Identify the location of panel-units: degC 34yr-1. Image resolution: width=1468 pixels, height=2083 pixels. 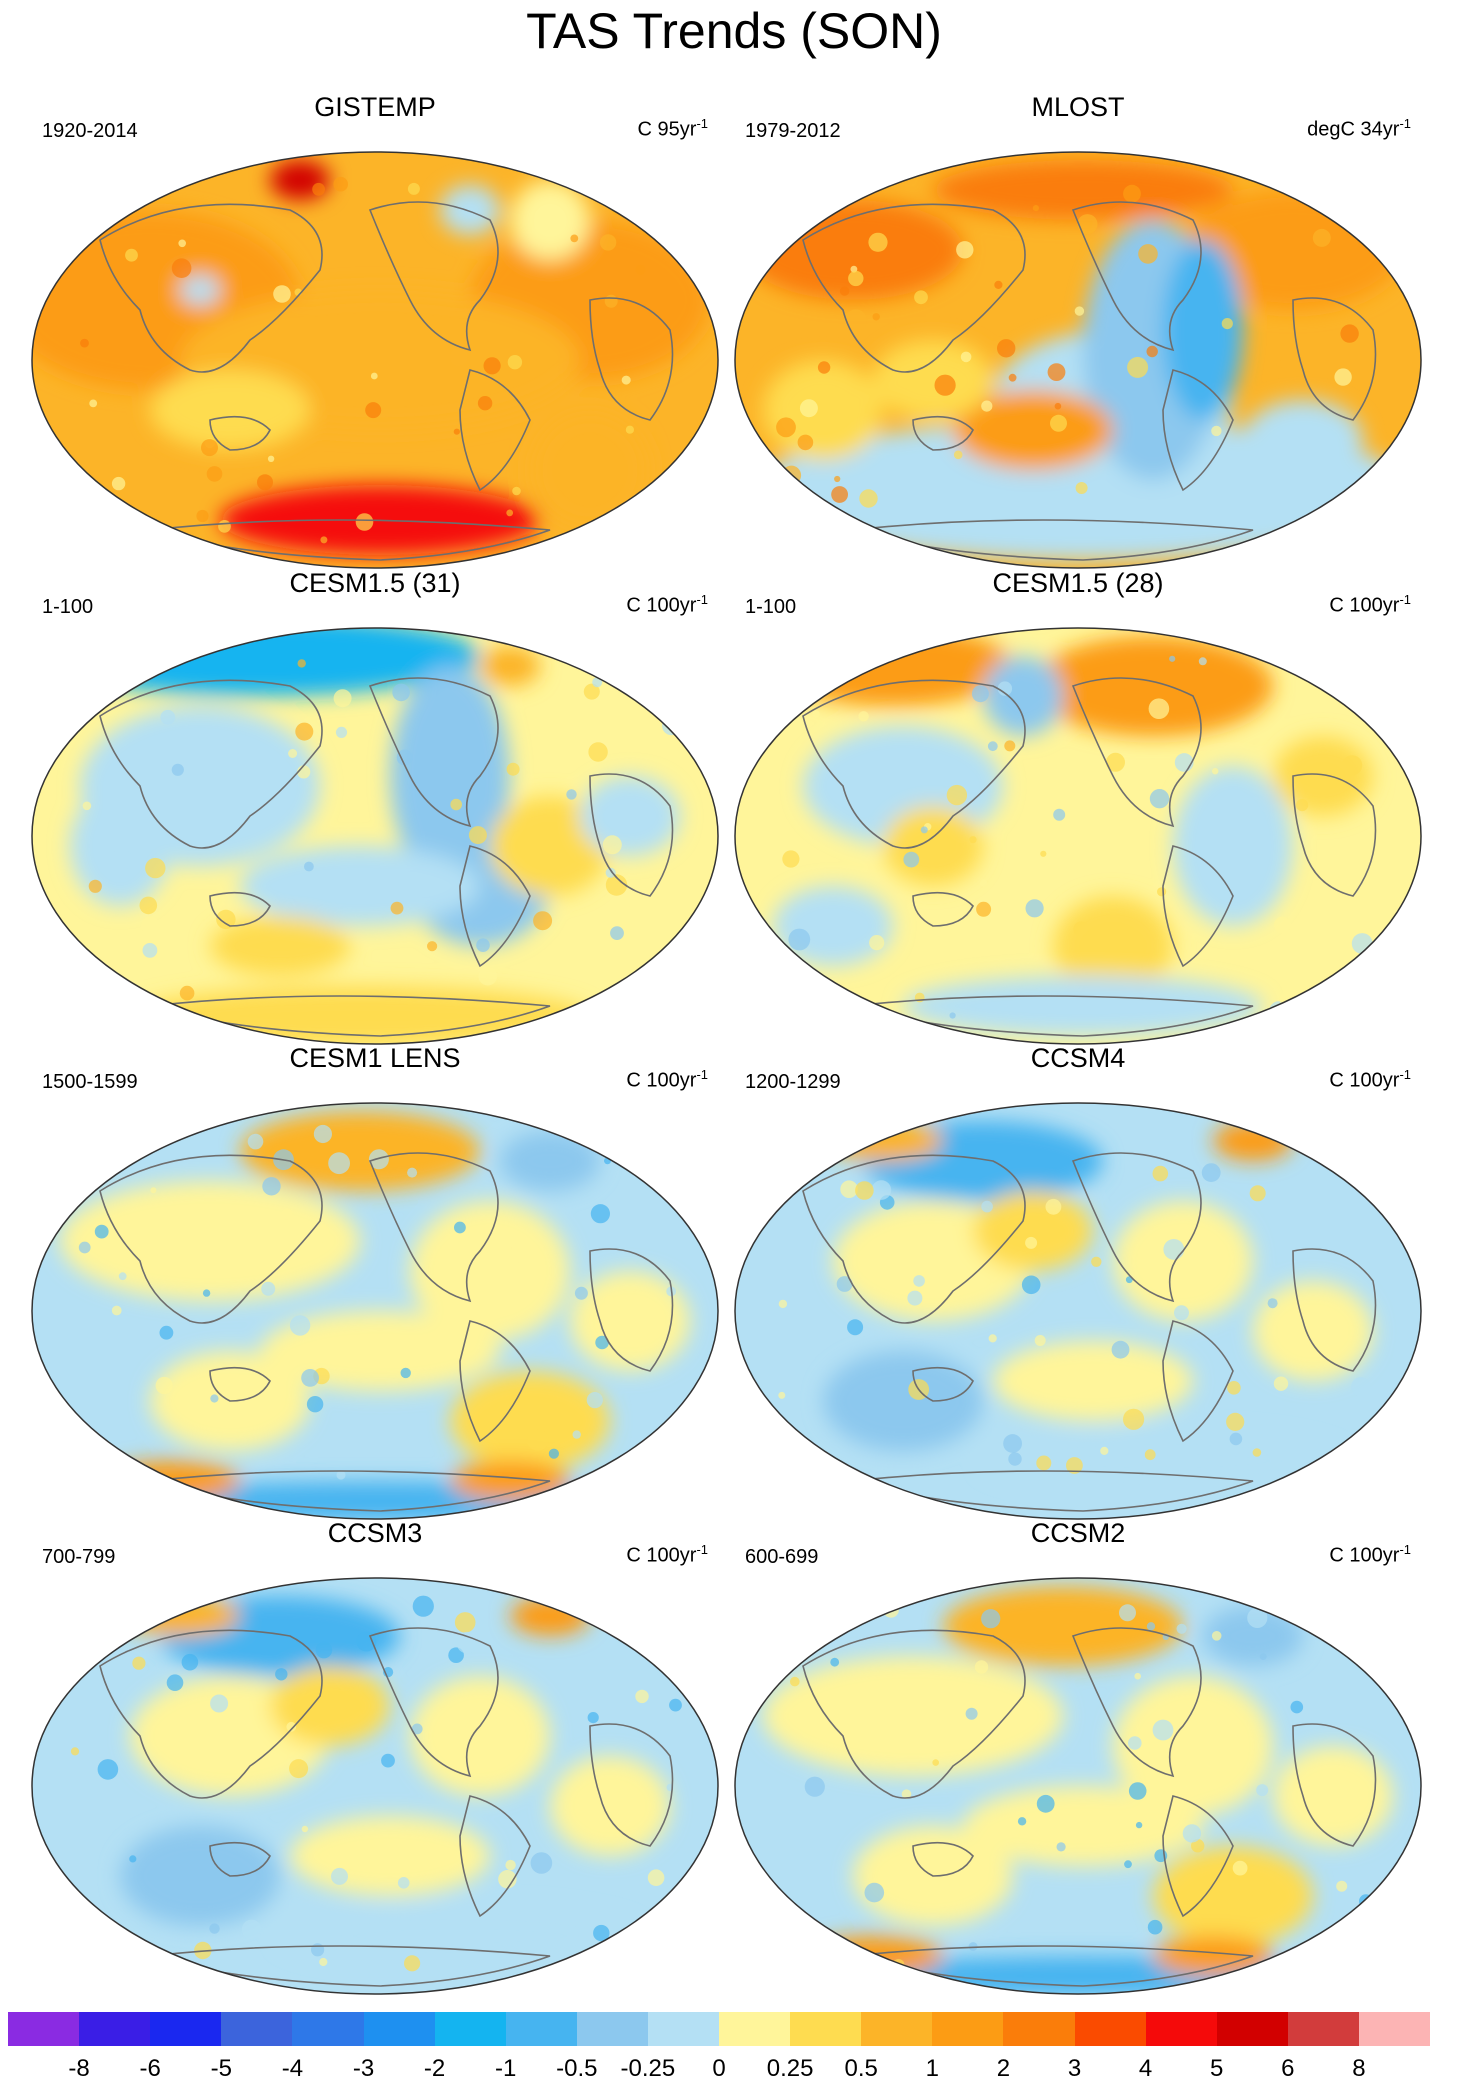
(1359, 128).